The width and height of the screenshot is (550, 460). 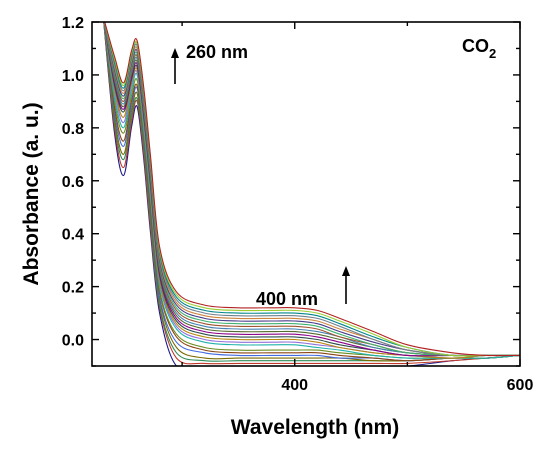 I want to click on y-tick-label: 1.0, so click(x=73, y=76).